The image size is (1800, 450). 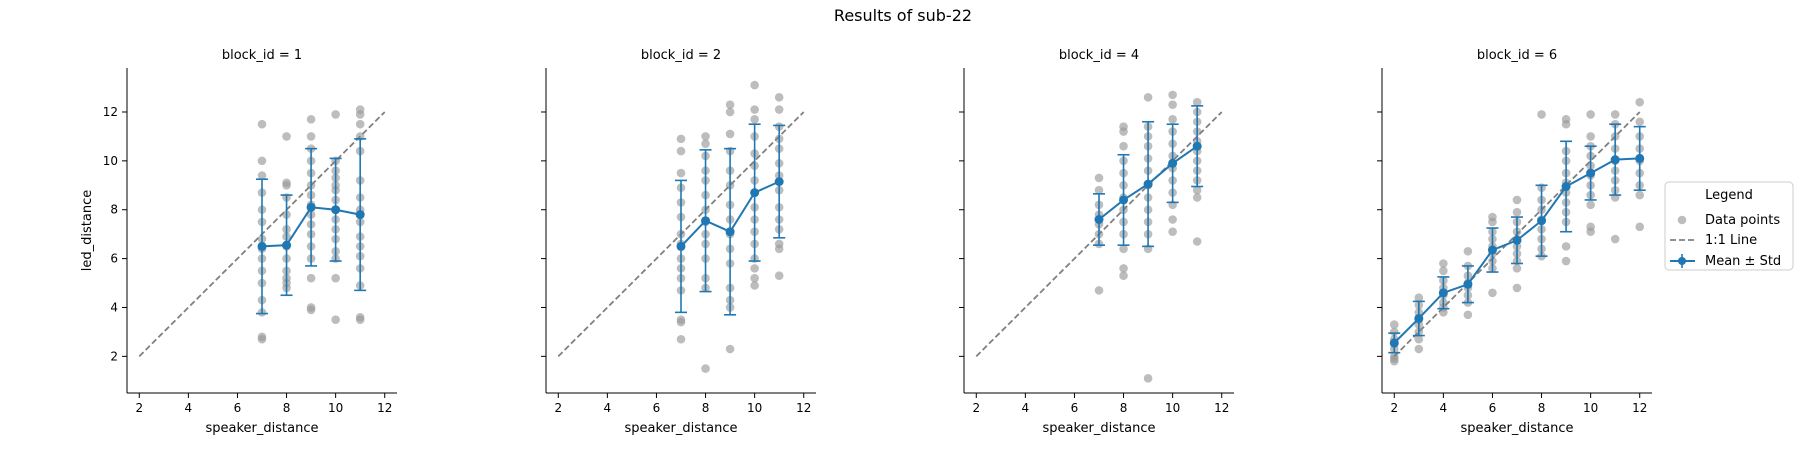 I want to click on panel-title: block_id = 1, so click(x=262, y=55).